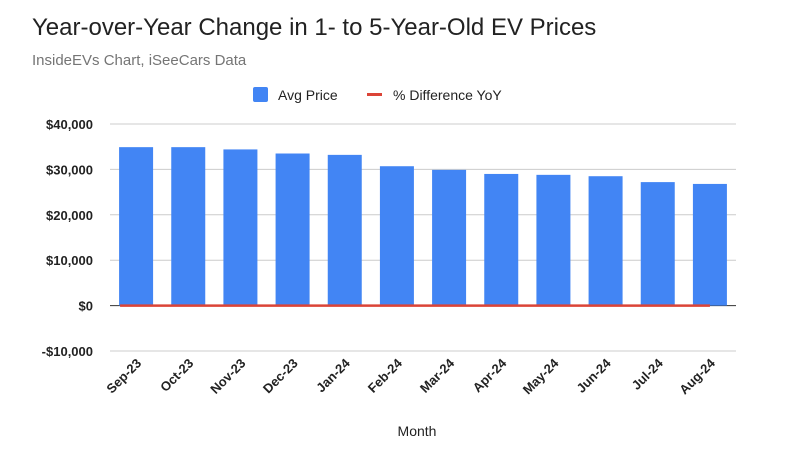  Describe the element at coordinates (67, 351) in the screenshot. I see `y-tick-label: -$10,000` at that location.